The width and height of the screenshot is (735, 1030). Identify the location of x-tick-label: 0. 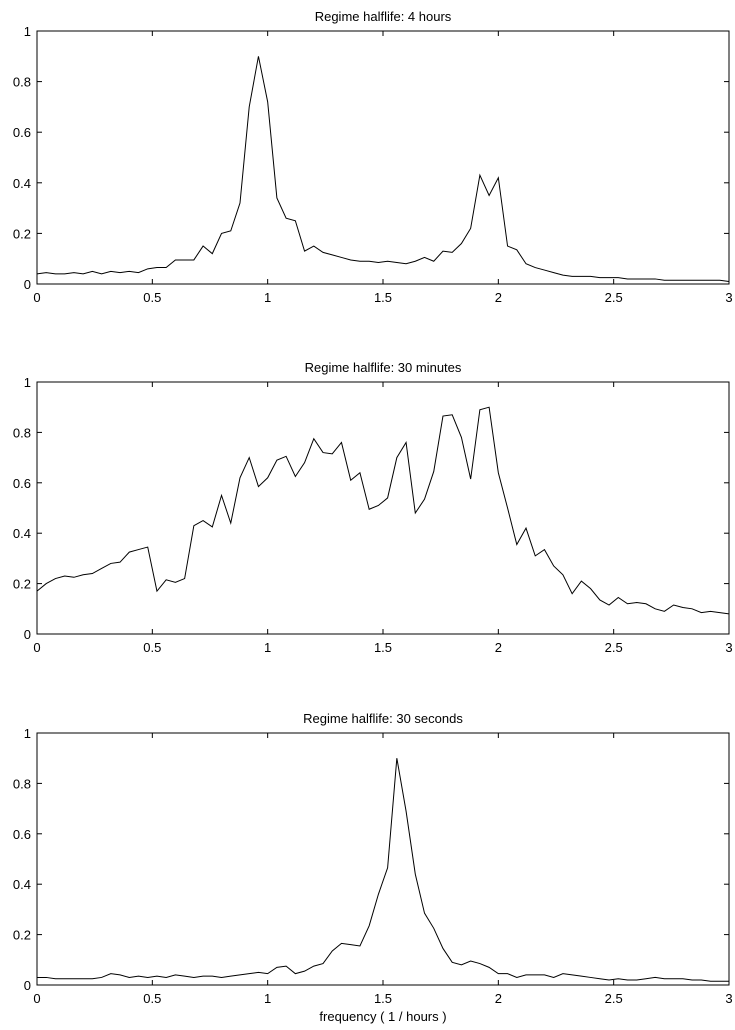
(36, 297).